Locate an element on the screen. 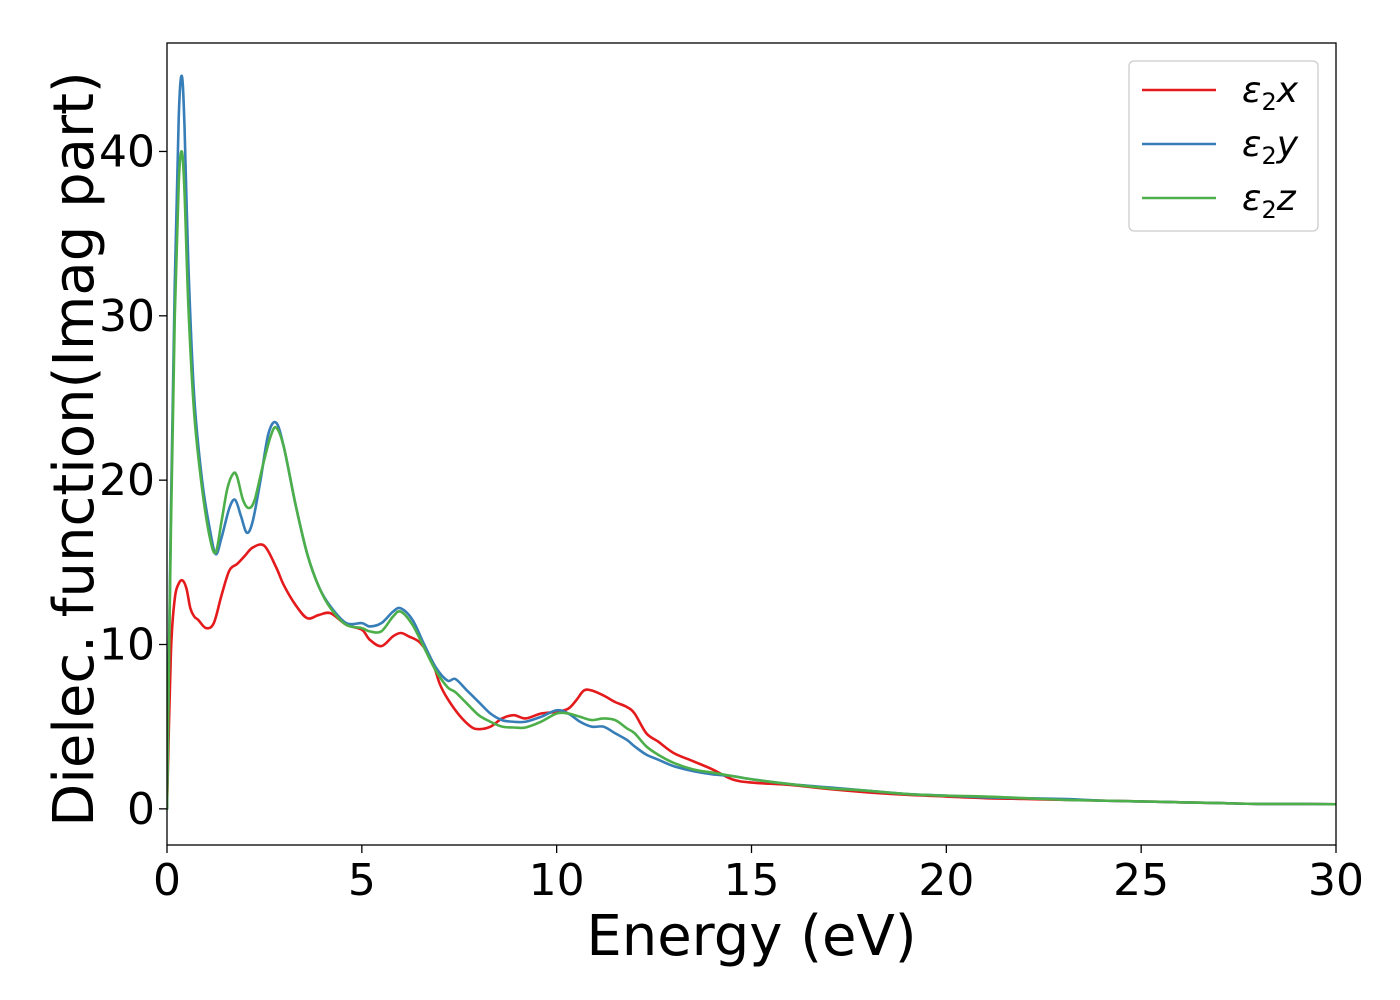  y-tick-label: 30 is located at coordinates (127, 316).